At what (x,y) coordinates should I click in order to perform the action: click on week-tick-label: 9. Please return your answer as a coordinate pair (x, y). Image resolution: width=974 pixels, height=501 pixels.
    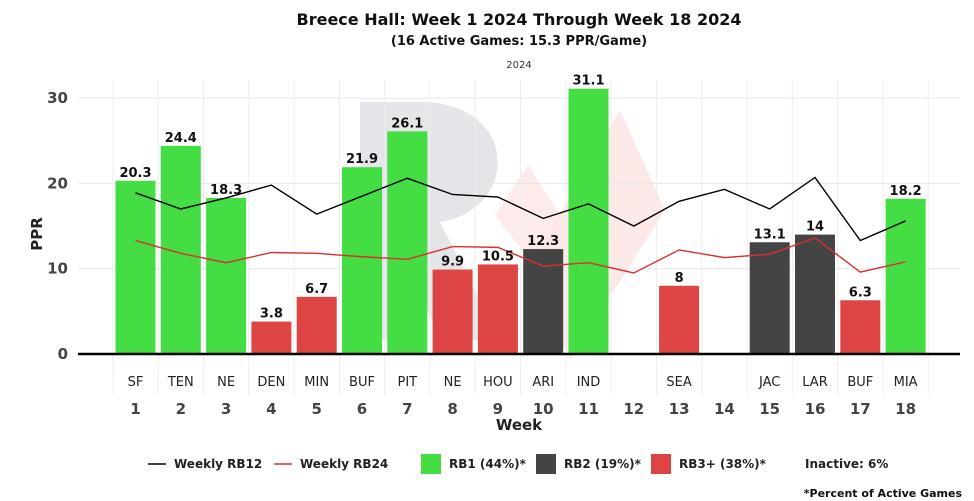
    Looking at the image, I should click on (498, 409).